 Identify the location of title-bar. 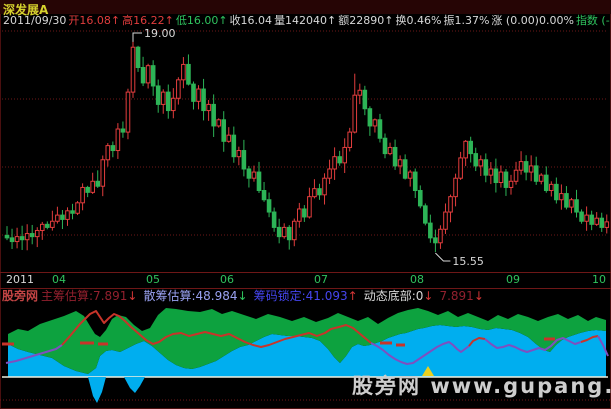
(305, 7).